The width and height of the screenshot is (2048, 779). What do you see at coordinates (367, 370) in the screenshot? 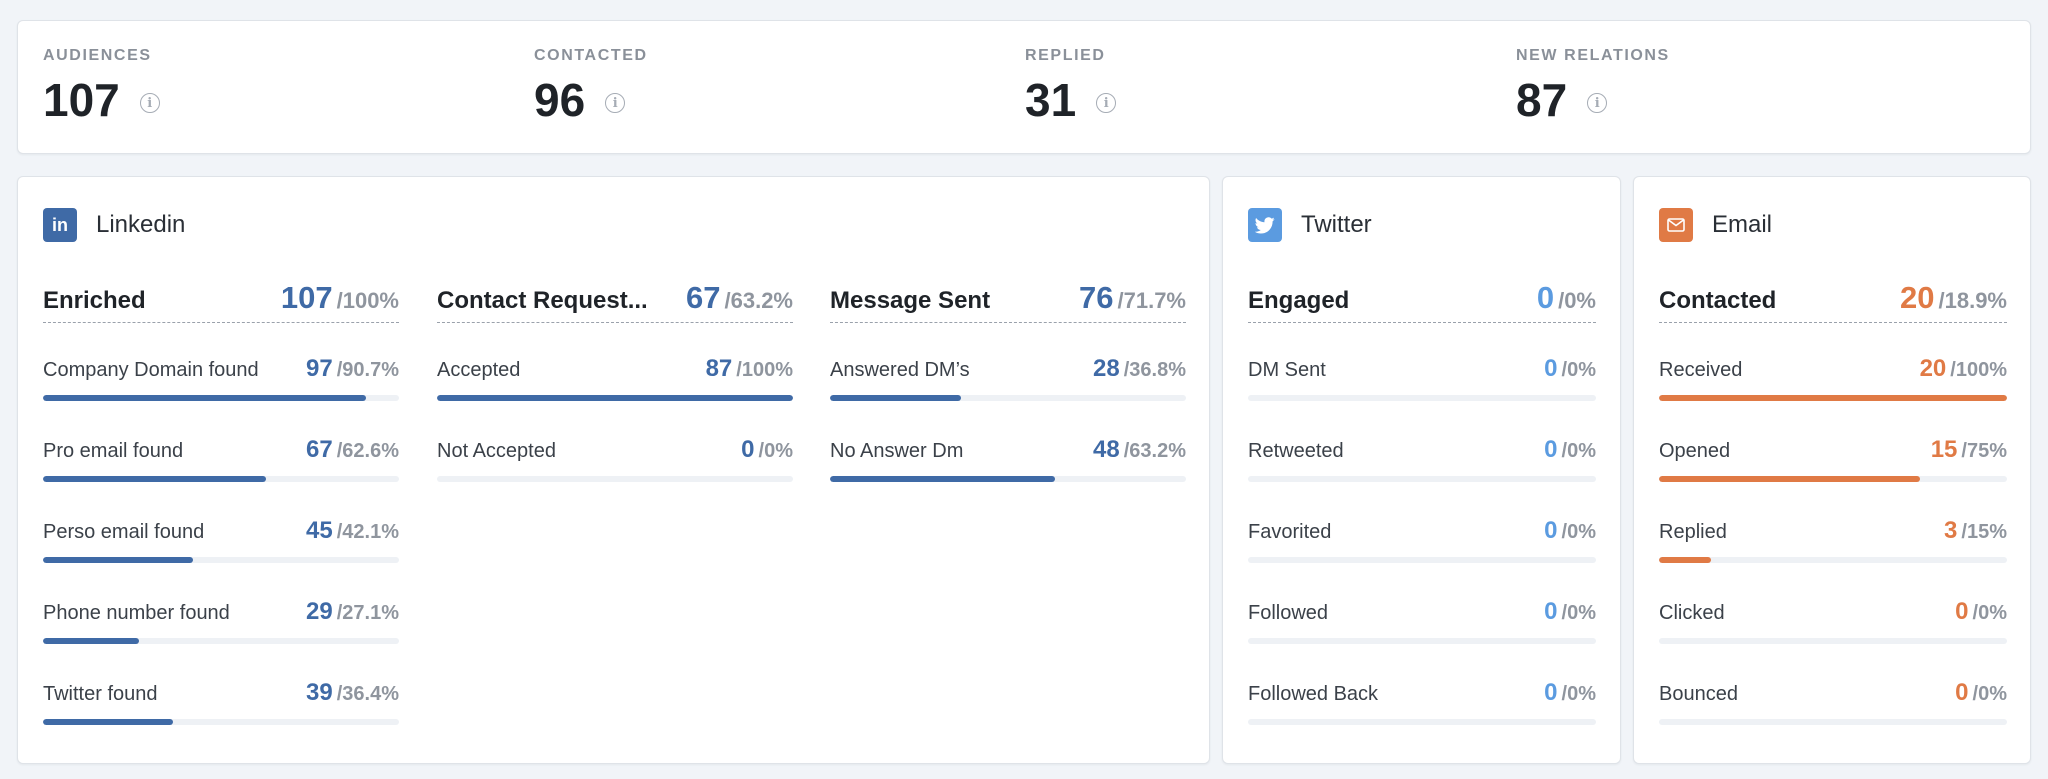
I see `metric-percent: /90.7%` at bounding box center [367, 370].